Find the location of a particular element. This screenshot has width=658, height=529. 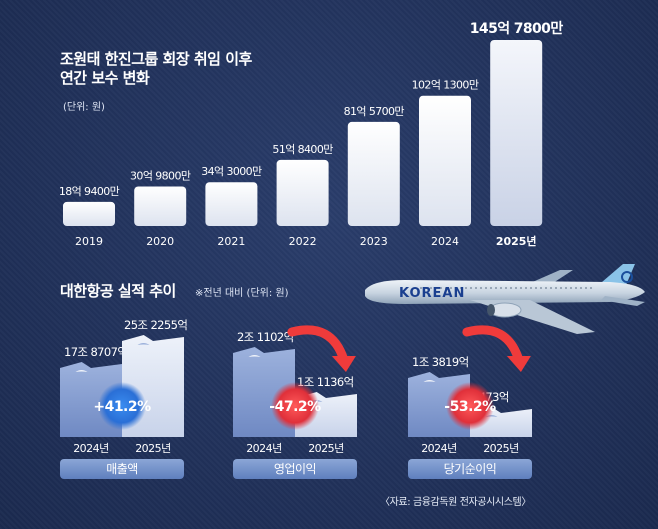

salary-value-label: 145억 7800만 is located at coordinates (517, 29).